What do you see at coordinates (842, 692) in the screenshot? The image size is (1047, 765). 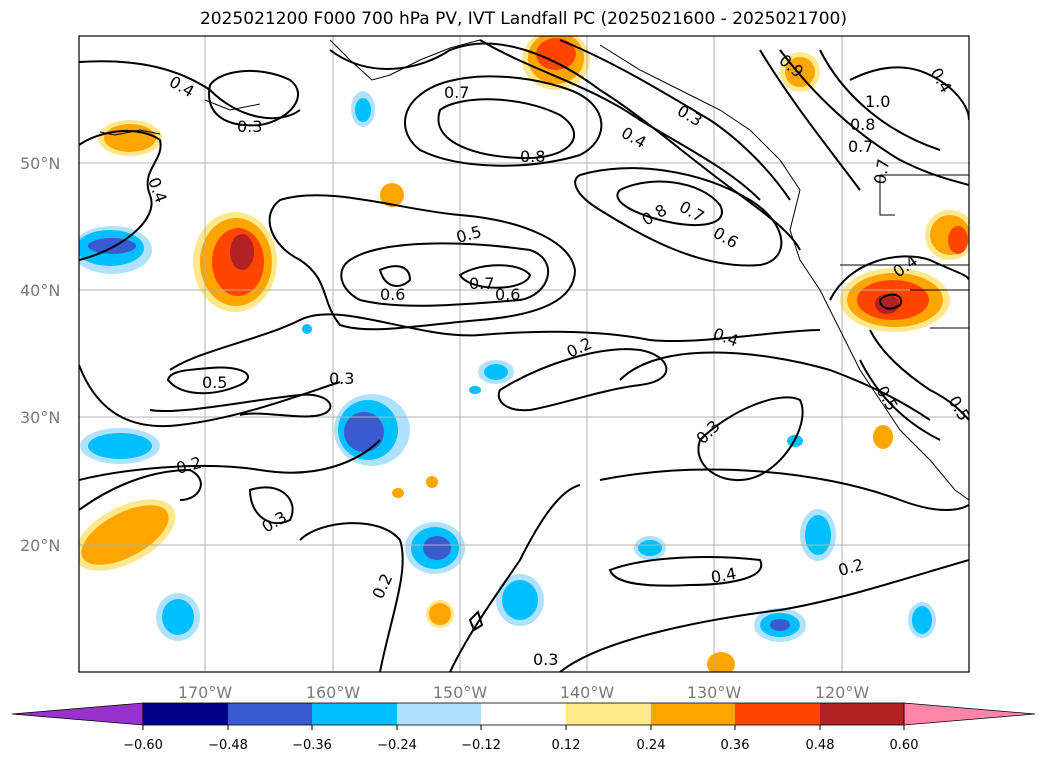 I see `lon-label-120w: 120°W` at bounding box center [842, 692].